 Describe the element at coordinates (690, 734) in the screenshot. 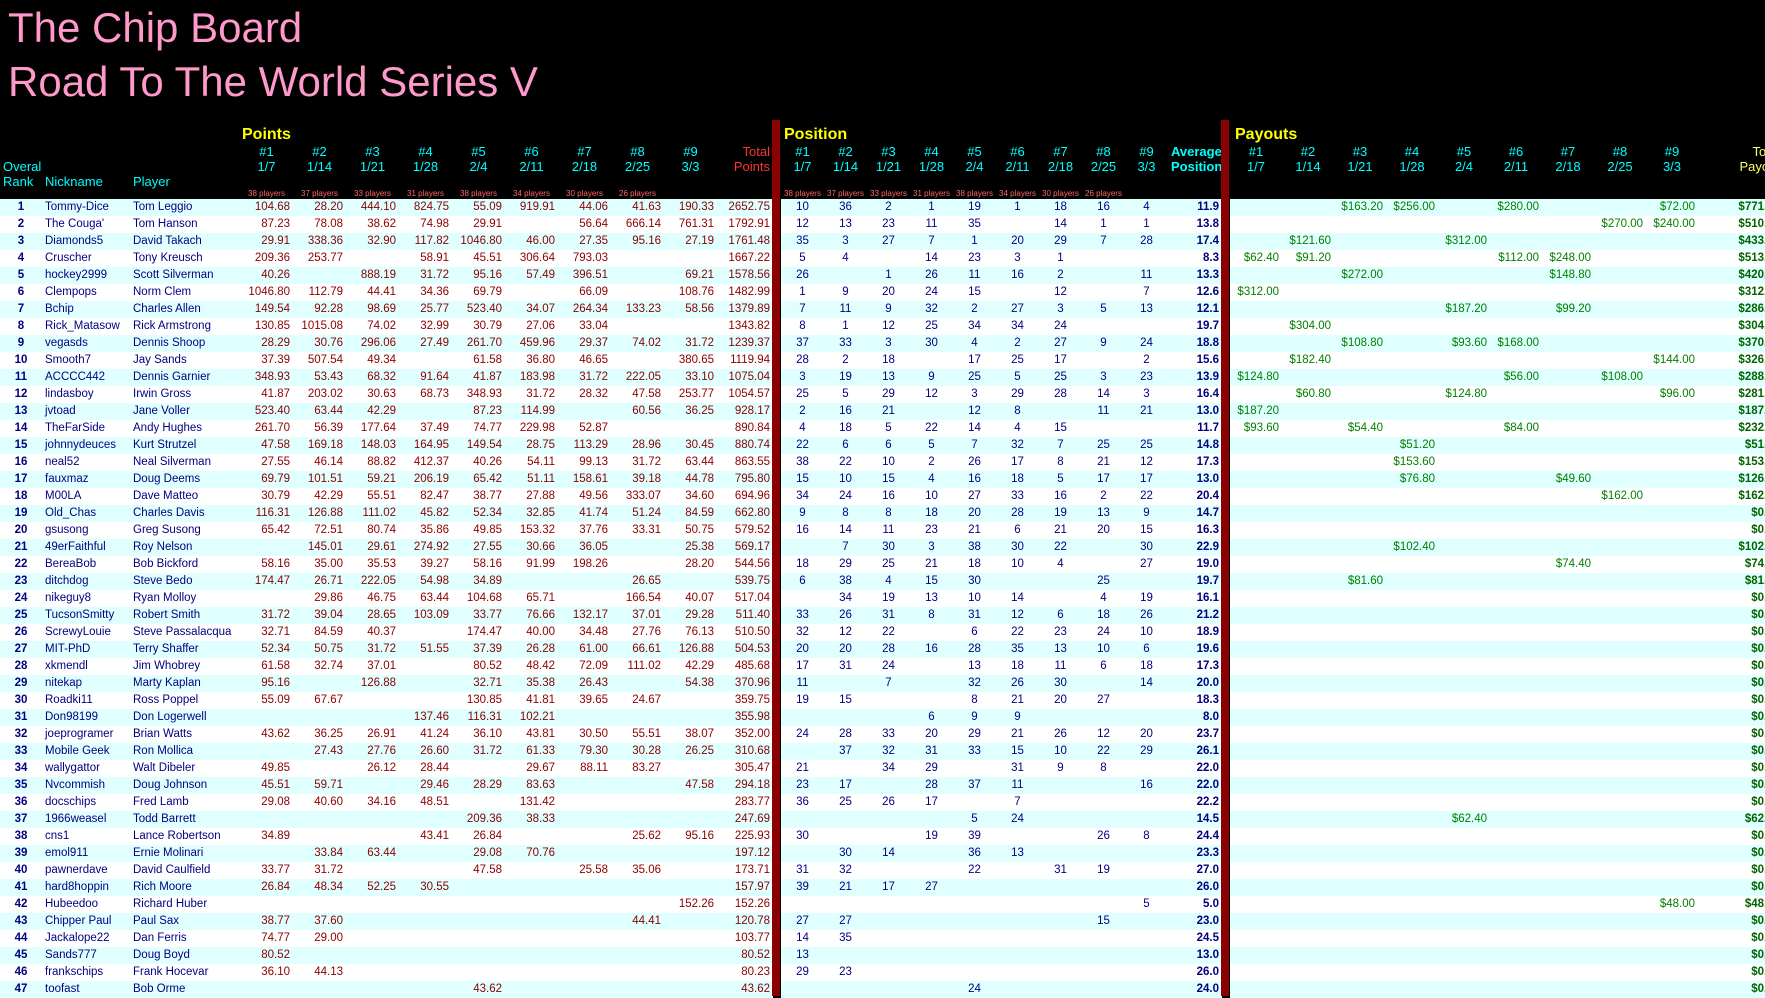

I see `points-cell: 38.07` at that location.